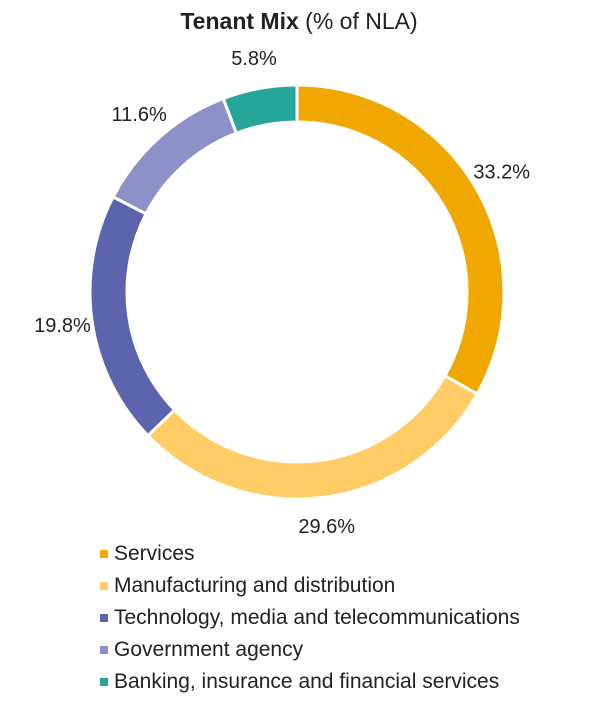  I want to click on data-label-technology: 19.8%, so click(62, 326).